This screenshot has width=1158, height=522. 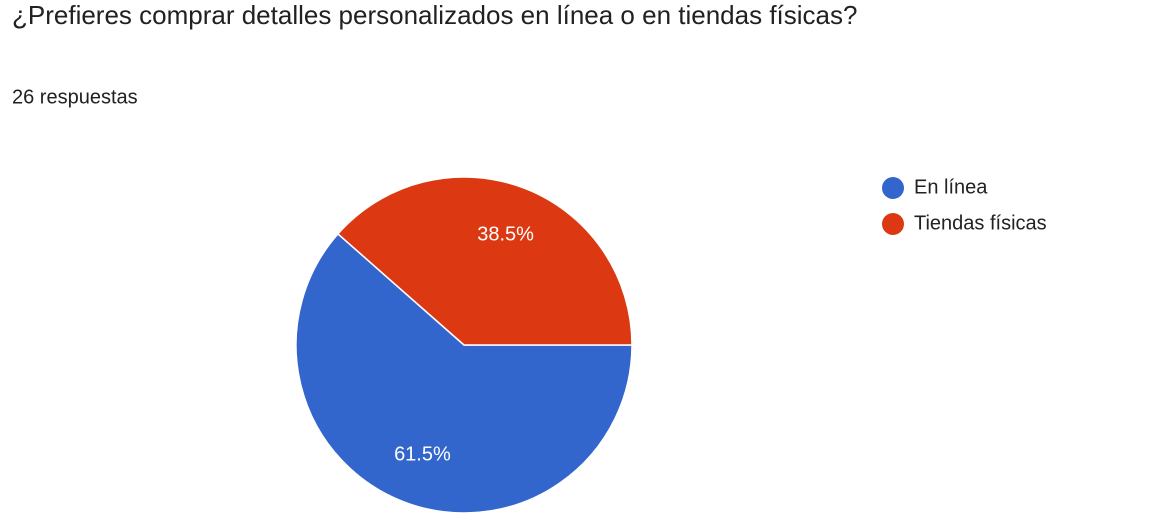 What do you see at coordinates (422, 454) in the screenshot?
I see `slice-label: 61.5%` at bounding box center [422, 454].